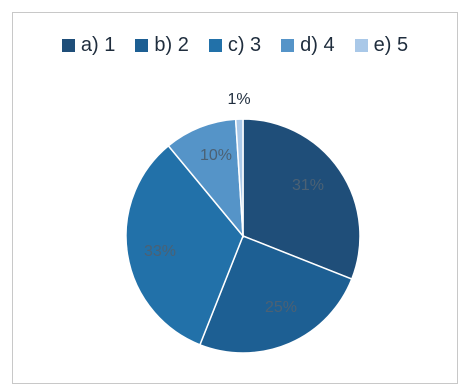 The height and width of the screenshot is (392, 470). I want to click on data-label: 31%, so click(308, 185).